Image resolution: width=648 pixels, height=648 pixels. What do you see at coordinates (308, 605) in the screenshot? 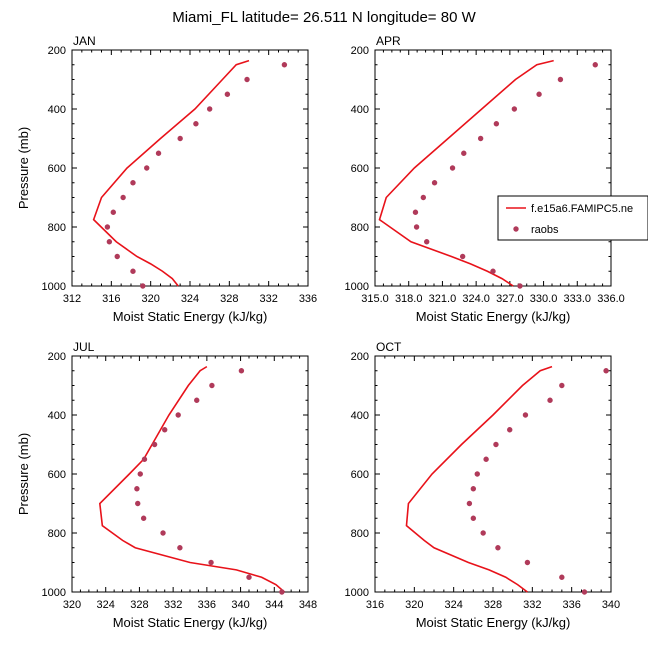
I see `x-tick-label: 348` at bounding box center [308, 605].